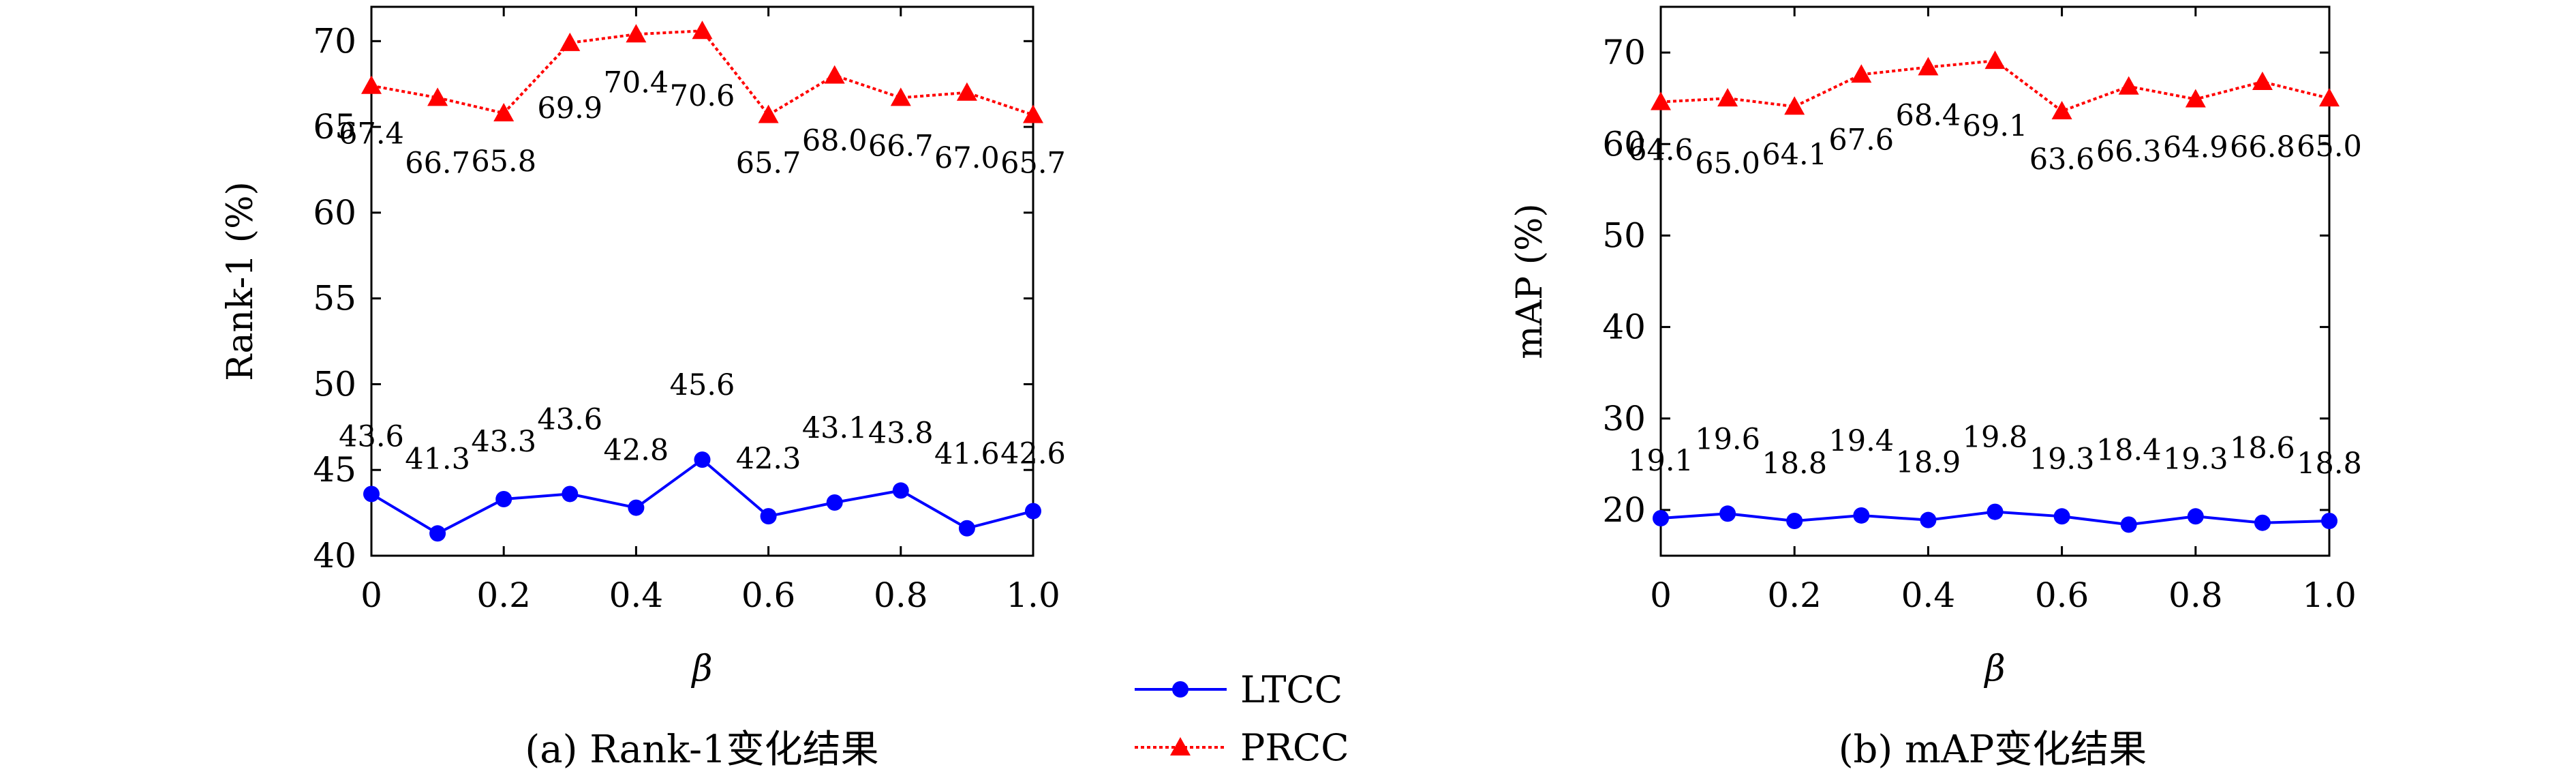 The height and width of the screenshot is (778, 2576). I want to click on data-label: 67.4, so click(371, 134).